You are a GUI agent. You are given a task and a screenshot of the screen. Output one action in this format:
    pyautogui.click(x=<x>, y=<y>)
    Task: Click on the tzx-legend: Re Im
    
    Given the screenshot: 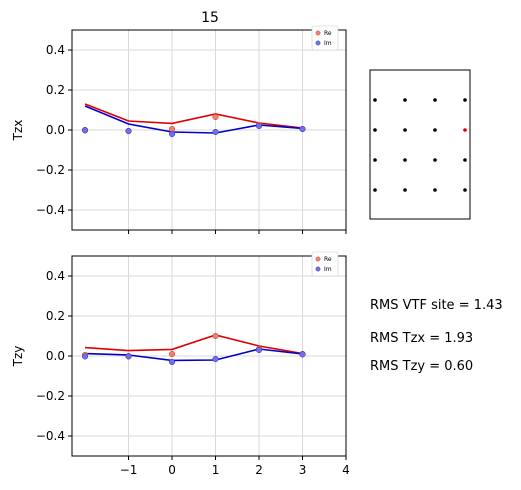 What is the action you would take?
    pyautogui.click(x=325, y=38)
    